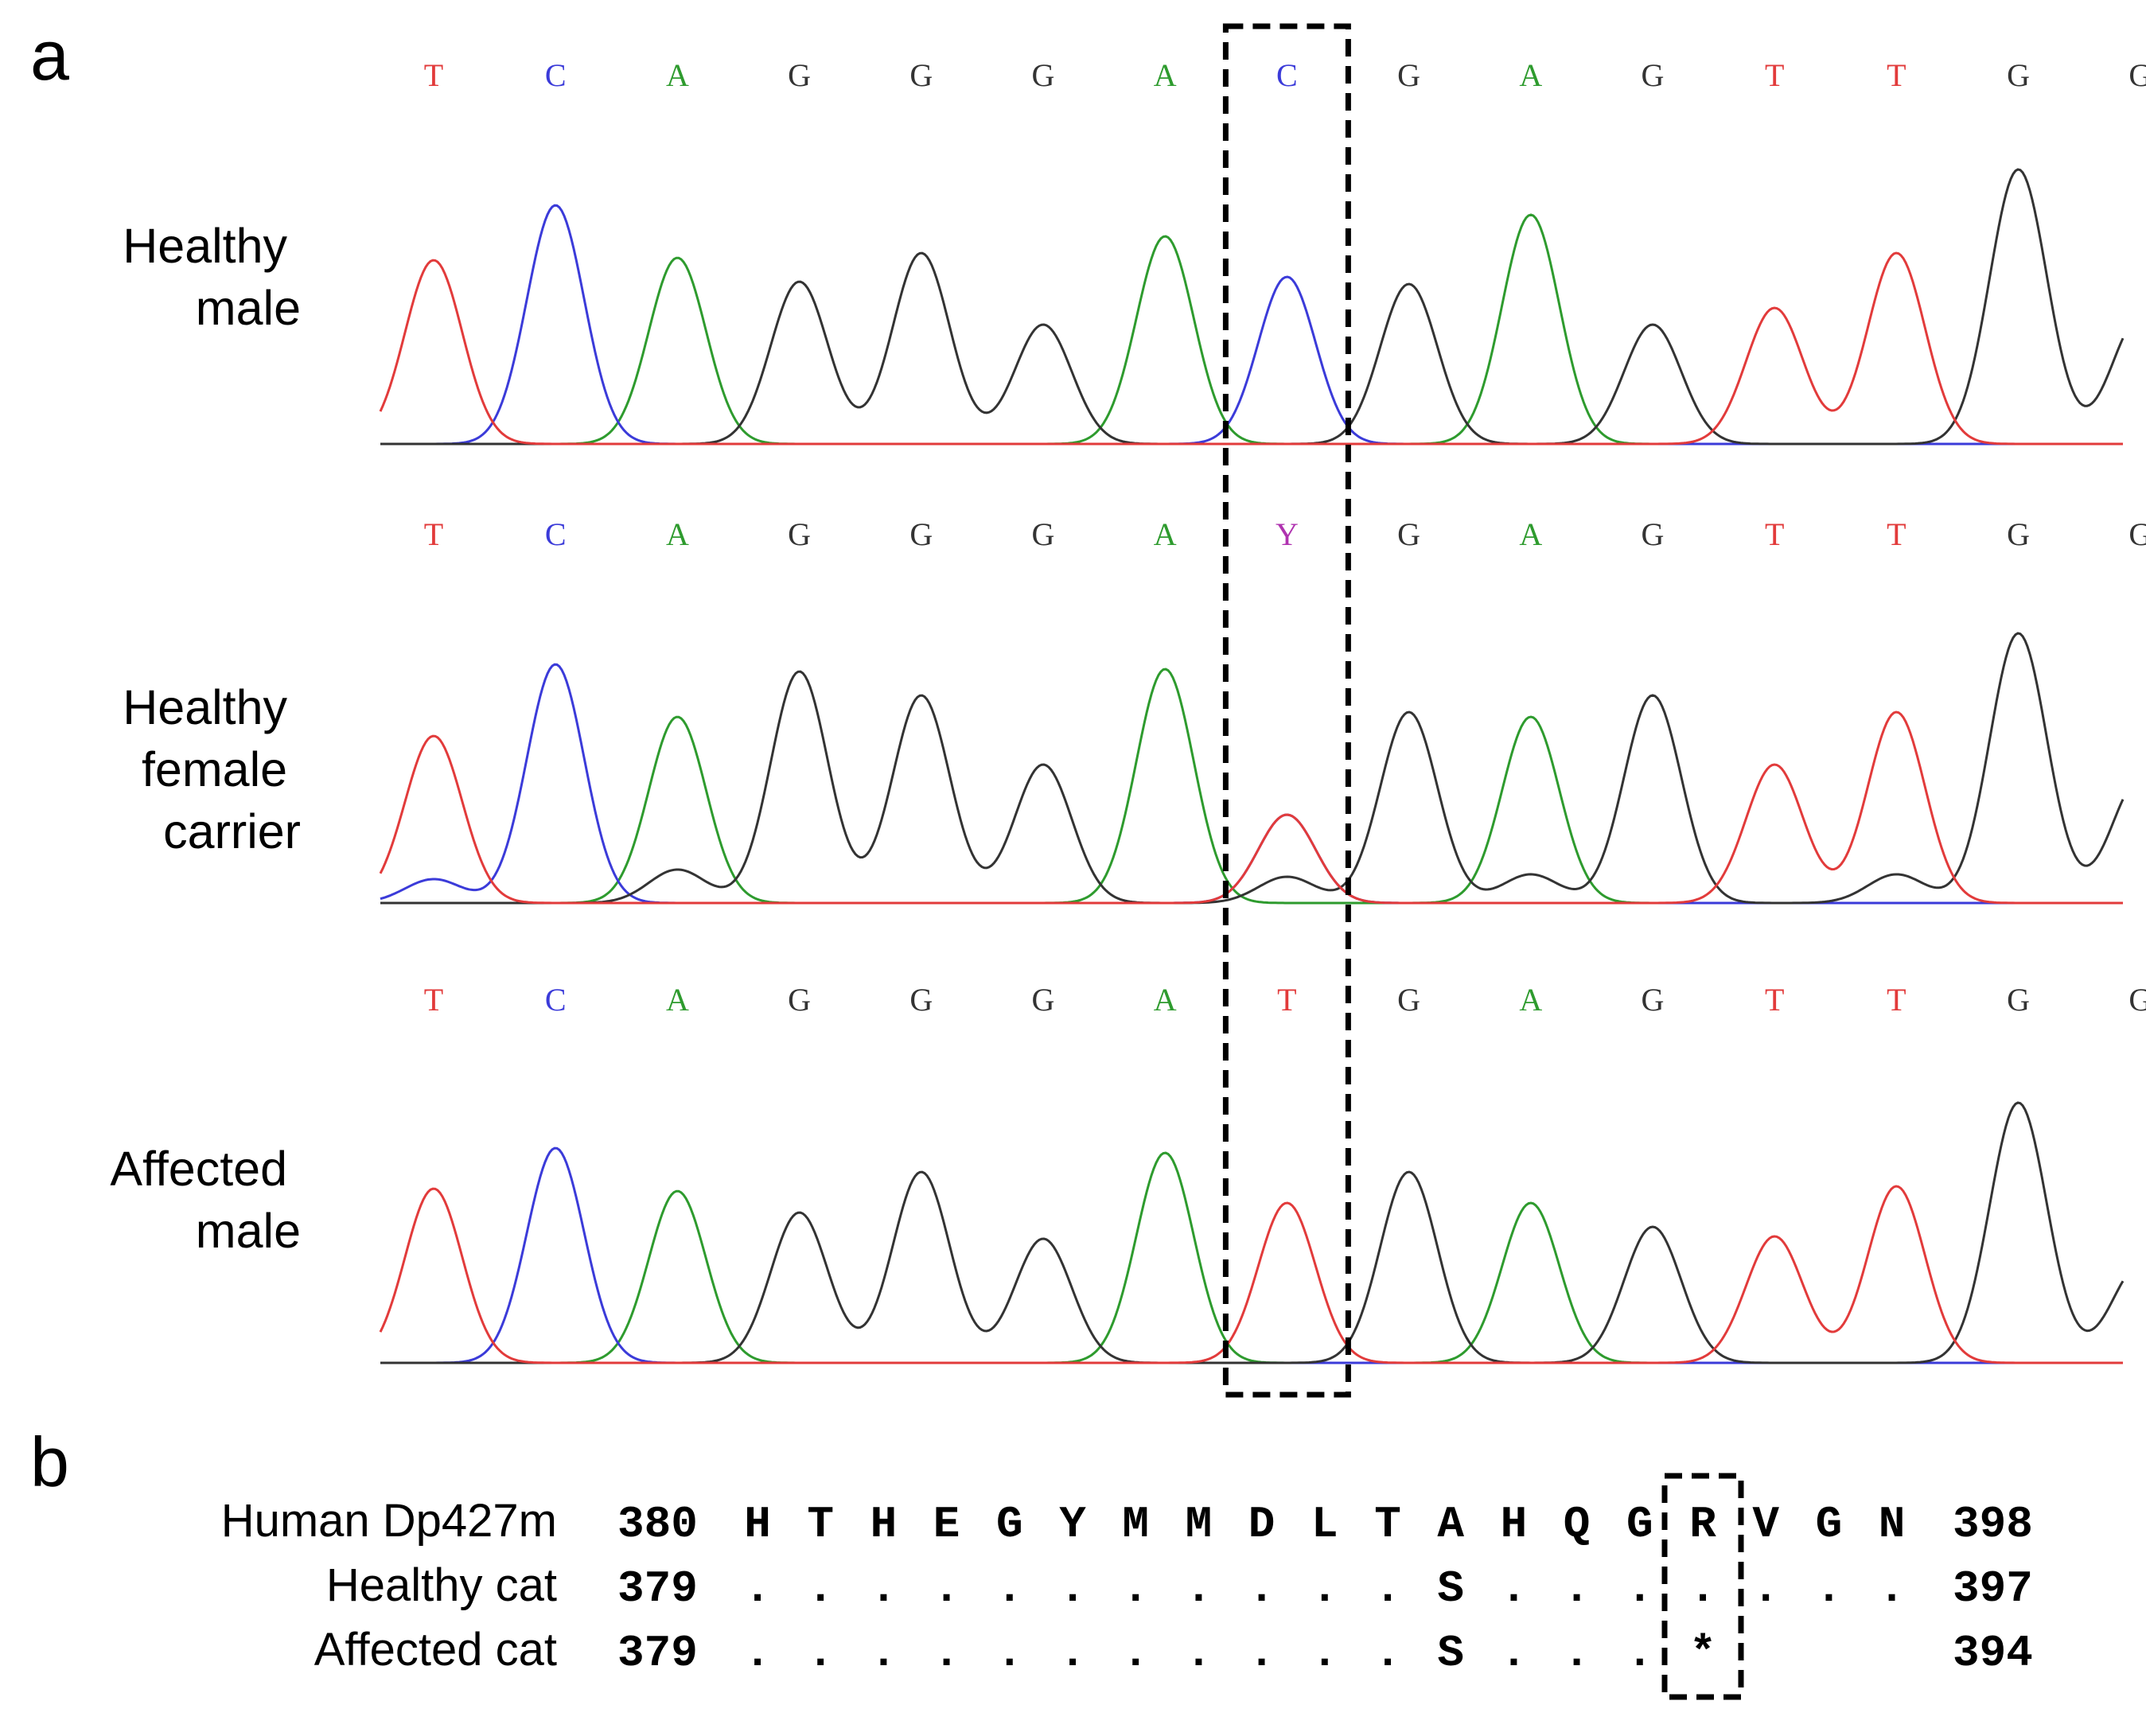 The height and width of the screenshot is (1736, 2146). I want to click on residue-15: ., so click(1702, 1588).